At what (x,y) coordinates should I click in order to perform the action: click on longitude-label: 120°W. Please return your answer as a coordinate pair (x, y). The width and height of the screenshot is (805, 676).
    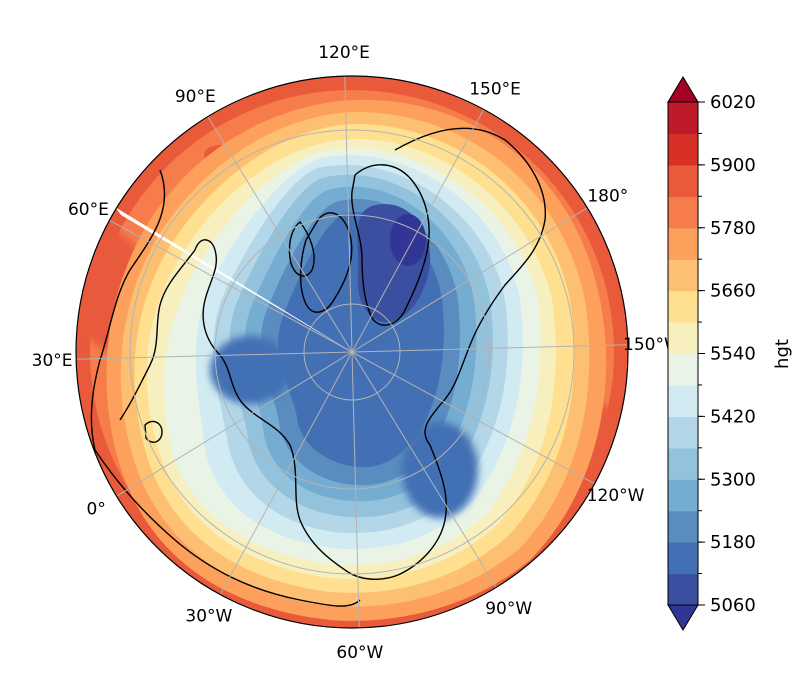
    Looking at the image, I should click on (616, 496).